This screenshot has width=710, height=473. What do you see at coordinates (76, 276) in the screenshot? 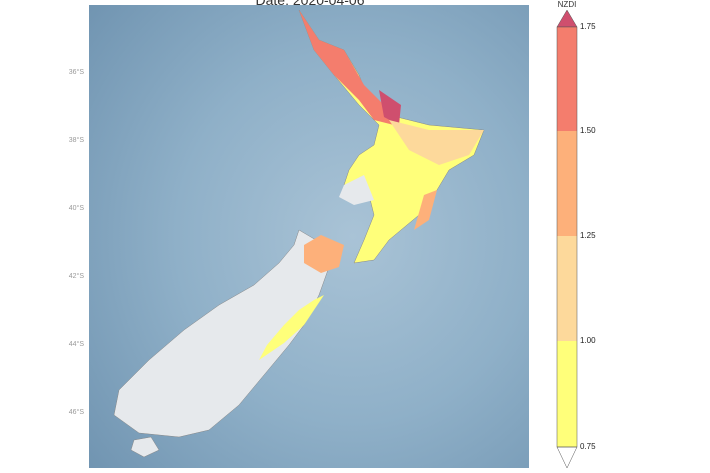
I see `lat-label-42s: 42°S` at bounding box center [76, 276].